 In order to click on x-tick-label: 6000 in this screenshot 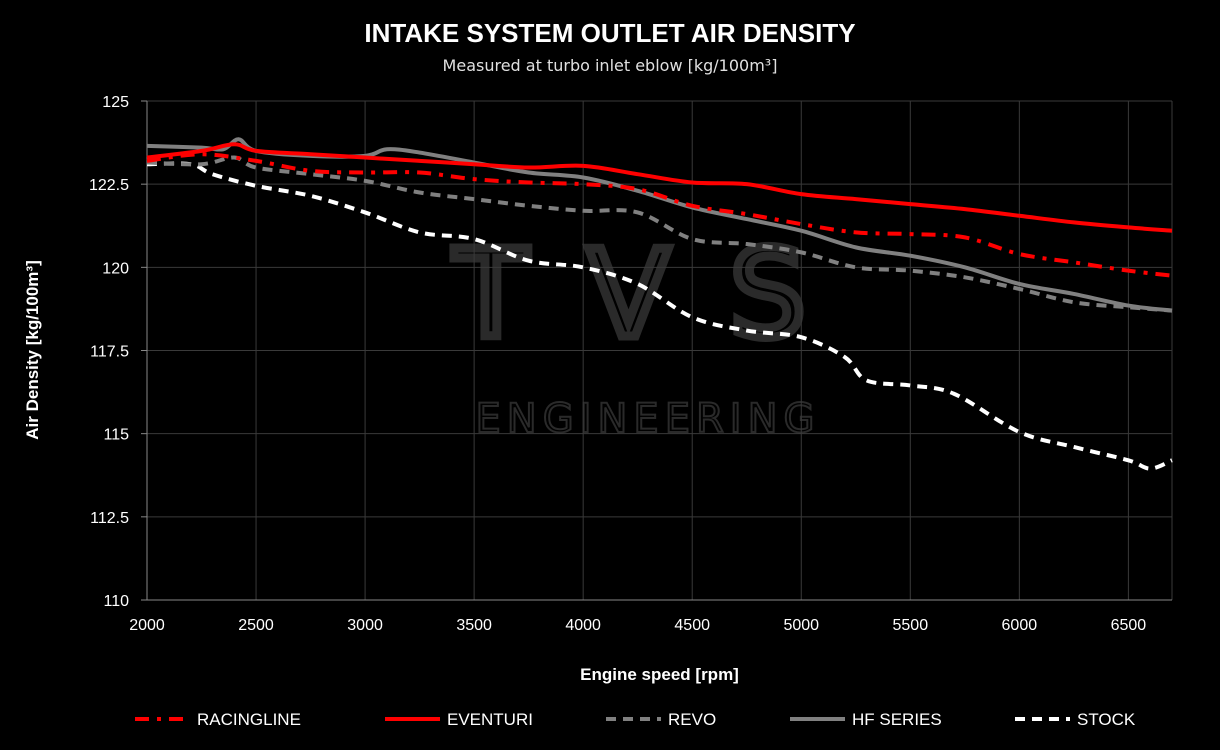, I will do `click(1020, 625)`.